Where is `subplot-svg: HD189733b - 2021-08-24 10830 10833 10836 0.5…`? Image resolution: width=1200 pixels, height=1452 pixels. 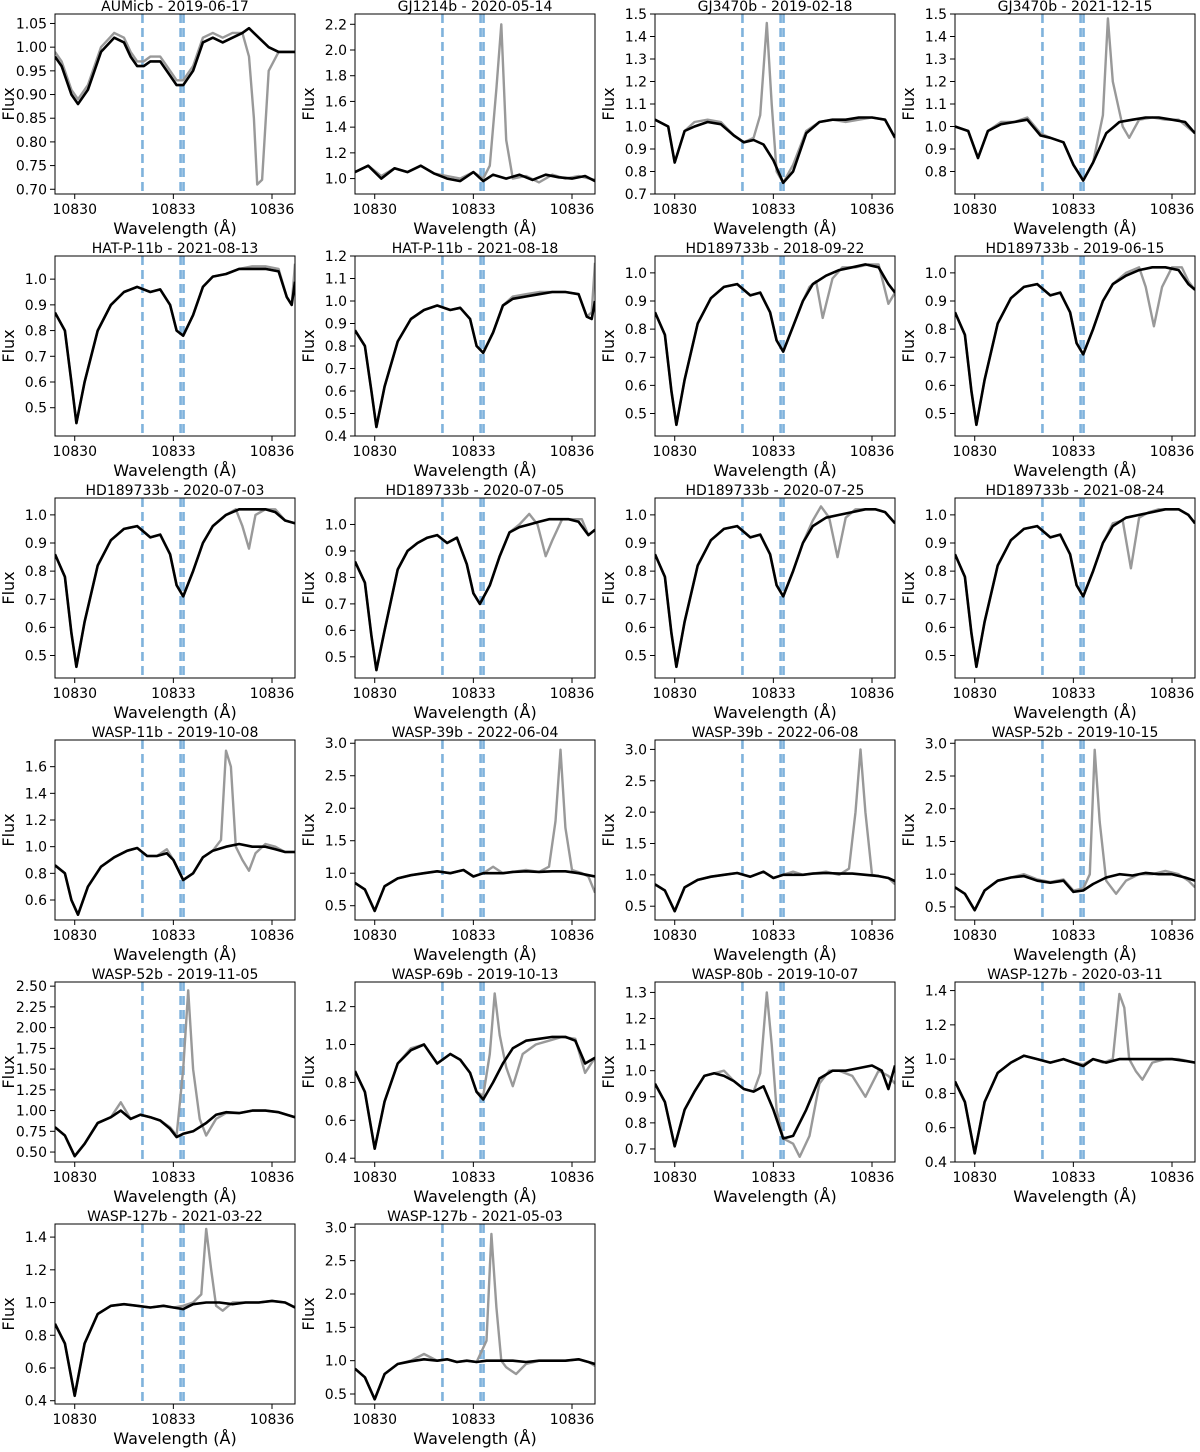 subplot-svg: HD189733b - 2021-08-24 10830 10833 10836 0.5… is located at coordinates (1047, 602).